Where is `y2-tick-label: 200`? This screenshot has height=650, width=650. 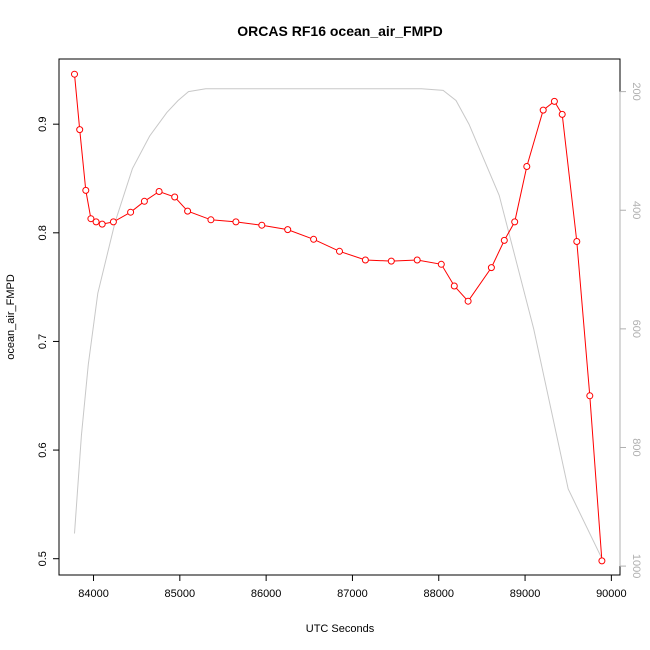 y2-tick-label: 200 is located at coordinates (636, 91).